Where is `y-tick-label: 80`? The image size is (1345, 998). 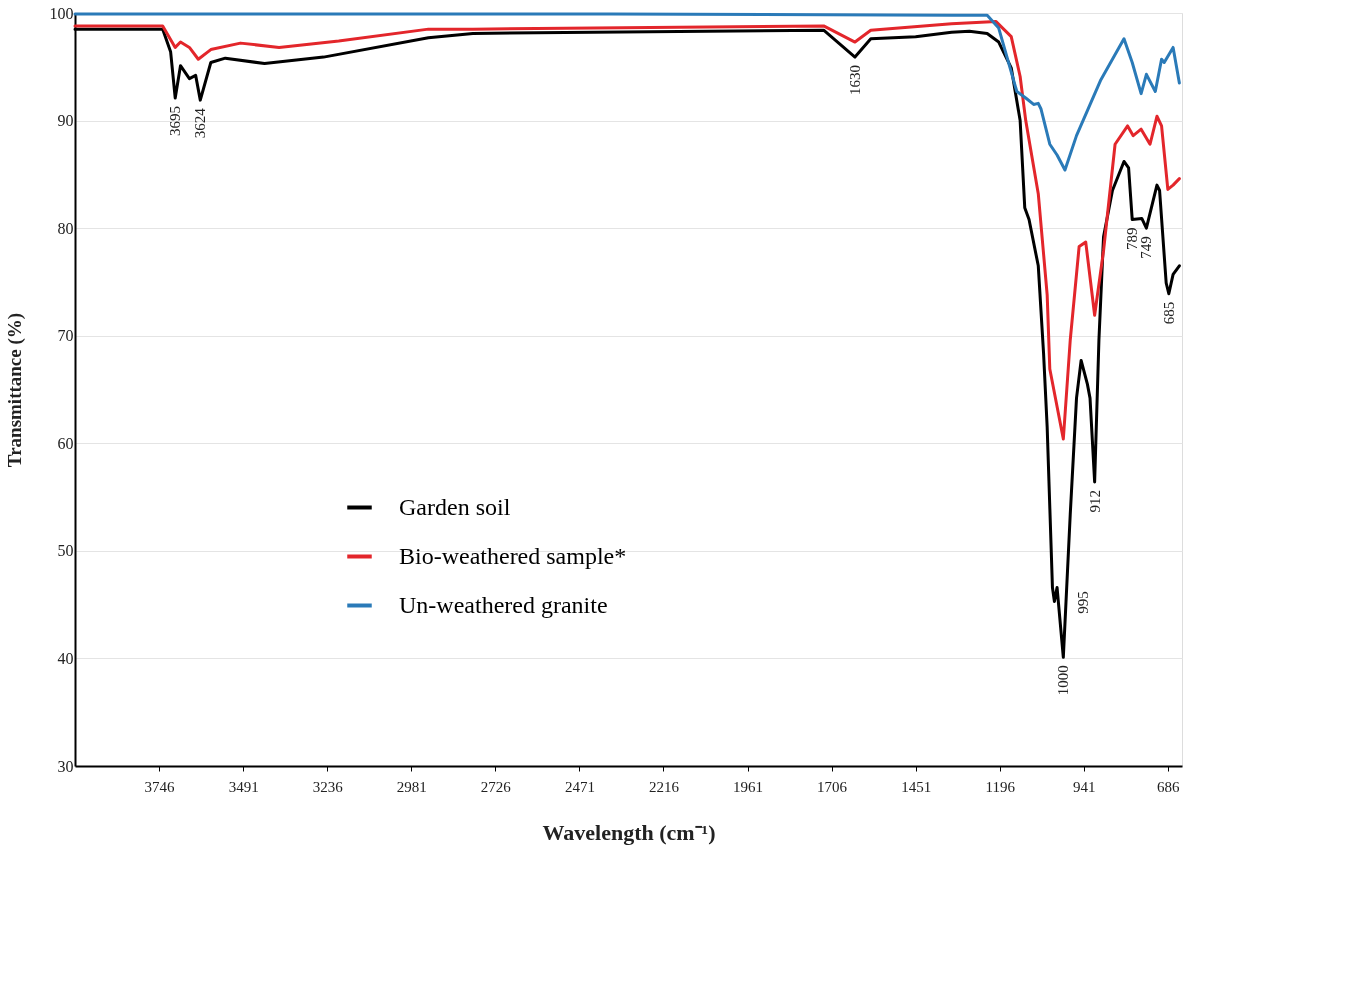
y-tick-label: 80 is located at coordinates (65, 228).